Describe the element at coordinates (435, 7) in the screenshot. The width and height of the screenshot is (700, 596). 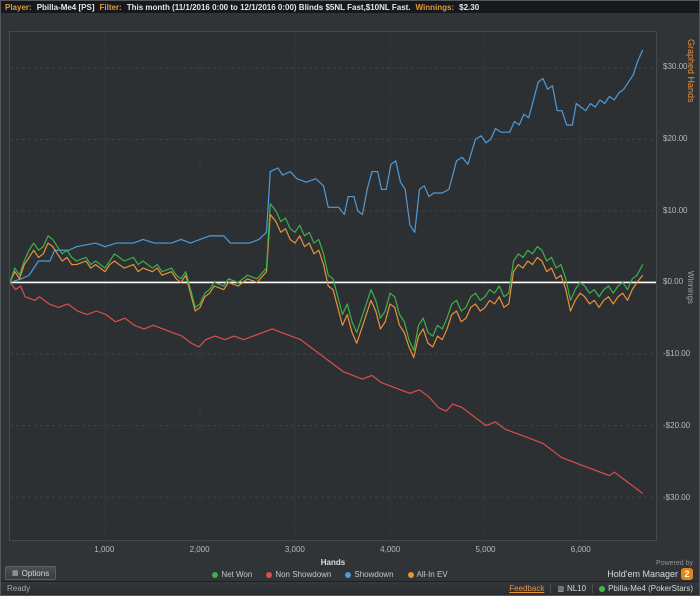
I see `winnings-label: Winnings:` at that location.